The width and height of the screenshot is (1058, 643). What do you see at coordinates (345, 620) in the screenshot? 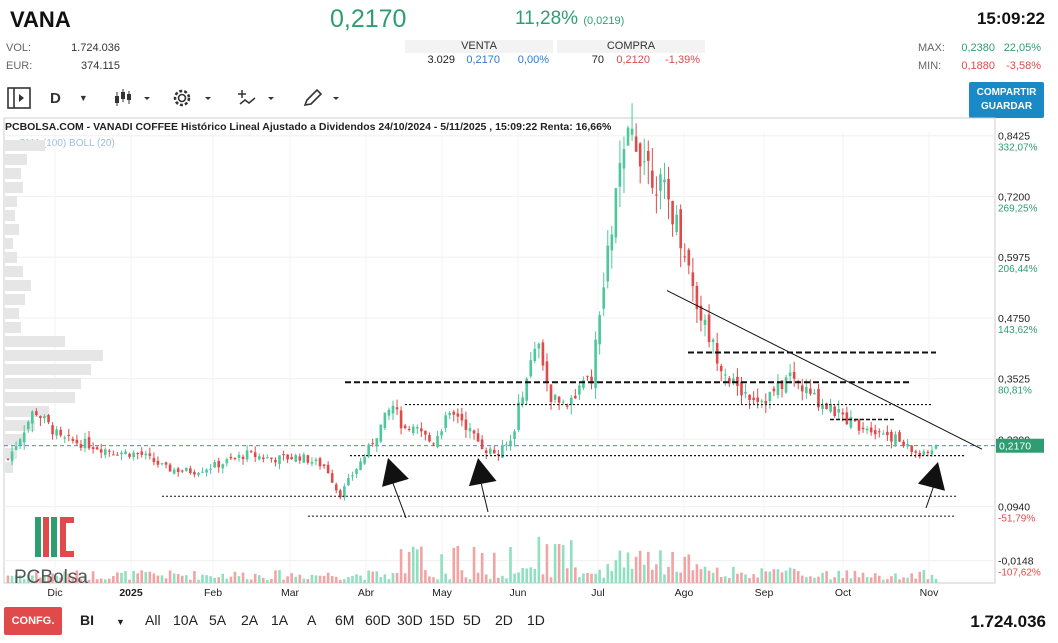
I see `timeframe-6m: 6M` at bounding box center [345, 620].